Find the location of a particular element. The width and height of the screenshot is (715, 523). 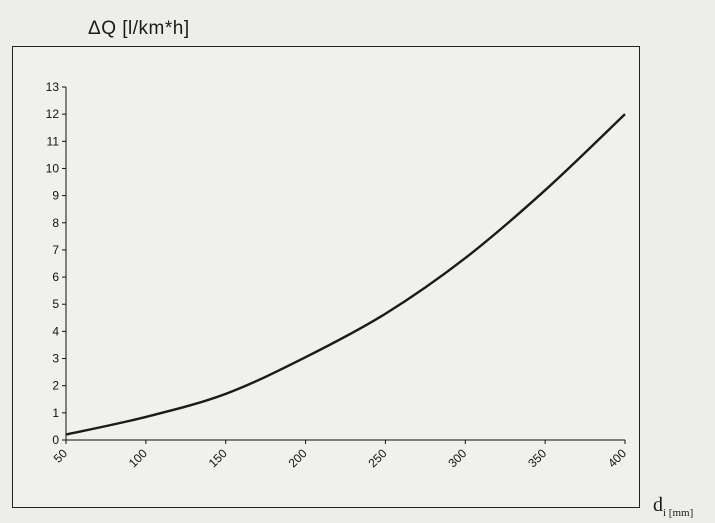

y-tick-label: 5 is located at coordinates (55, 304).